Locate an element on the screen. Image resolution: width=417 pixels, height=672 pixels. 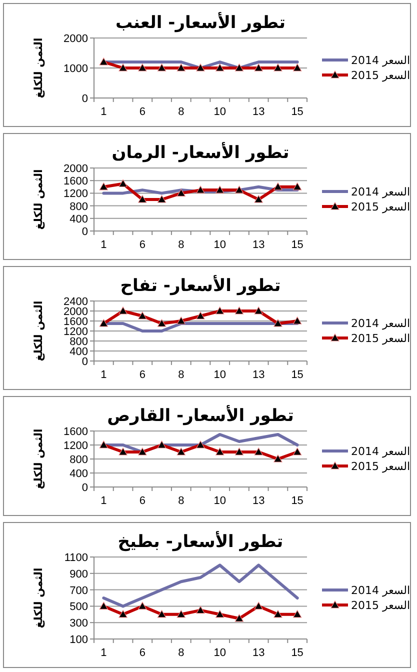
line-series is located at coordinates (200, 586).